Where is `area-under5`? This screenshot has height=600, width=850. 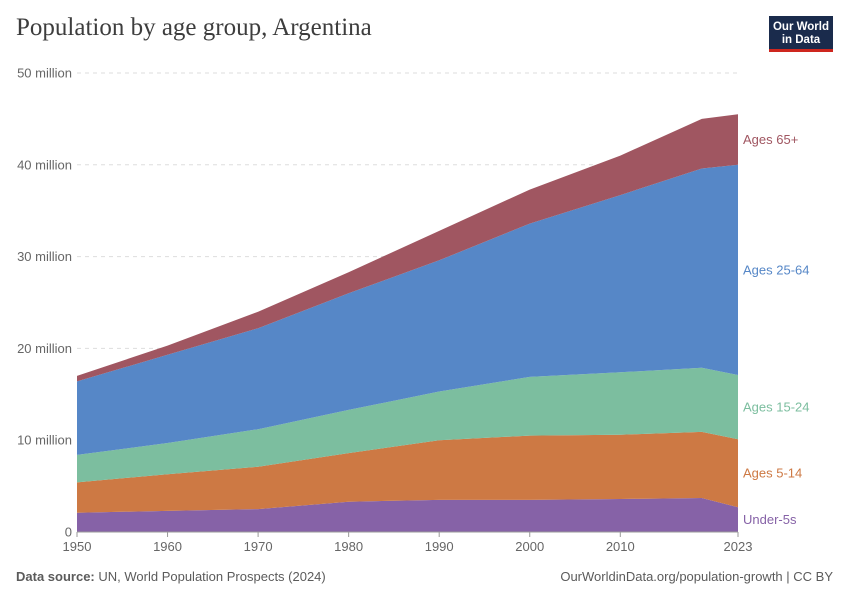 area-under5 is located at coordinates (407, 515).